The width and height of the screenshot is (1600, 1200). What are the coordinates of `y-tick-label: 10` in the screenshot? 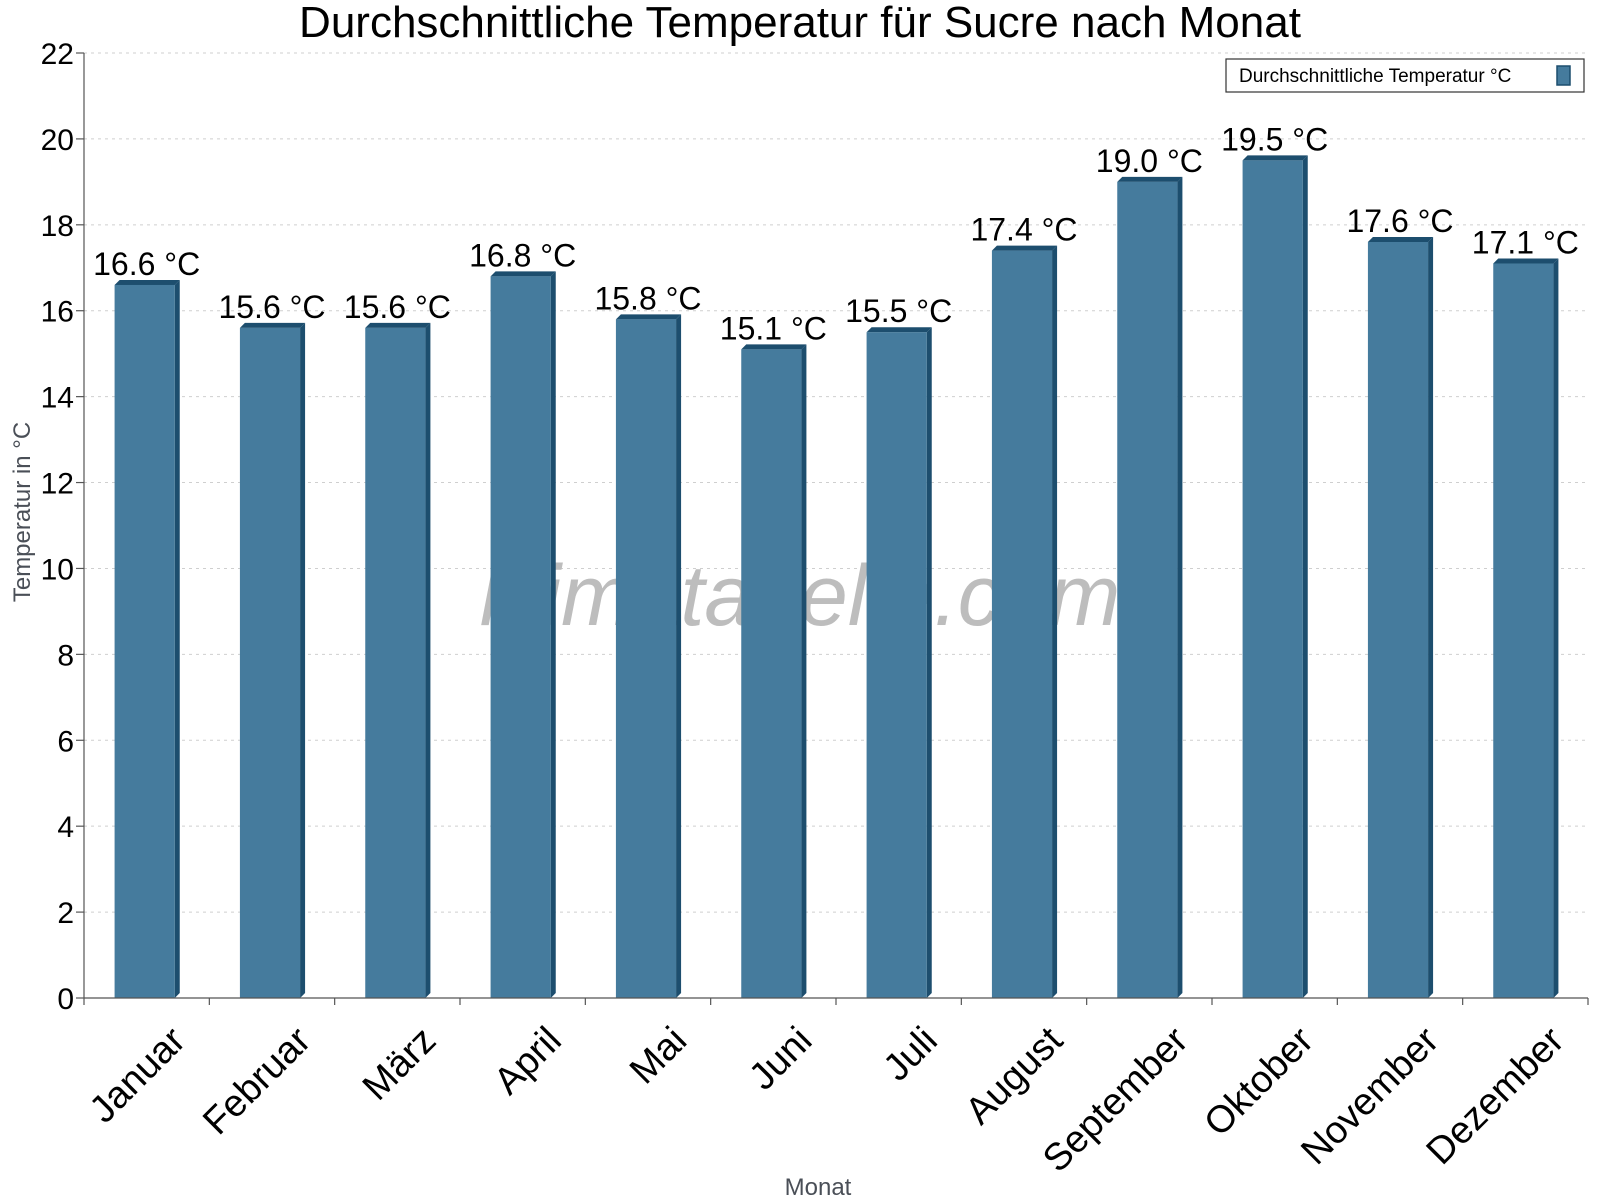 It's located at (57, 569).